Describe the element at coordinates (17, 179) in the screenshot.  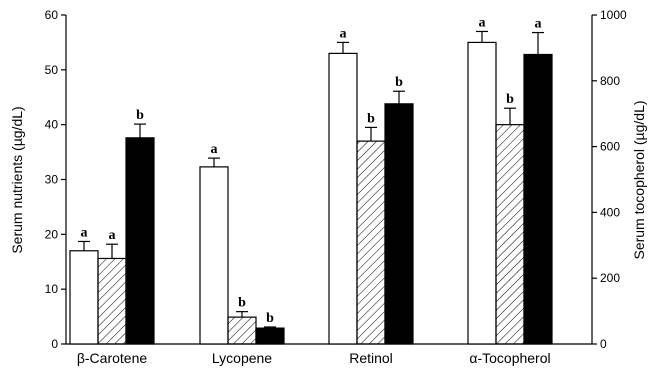
I see `left-axis-label: Serum nutrients (µg/dL)` at that location.